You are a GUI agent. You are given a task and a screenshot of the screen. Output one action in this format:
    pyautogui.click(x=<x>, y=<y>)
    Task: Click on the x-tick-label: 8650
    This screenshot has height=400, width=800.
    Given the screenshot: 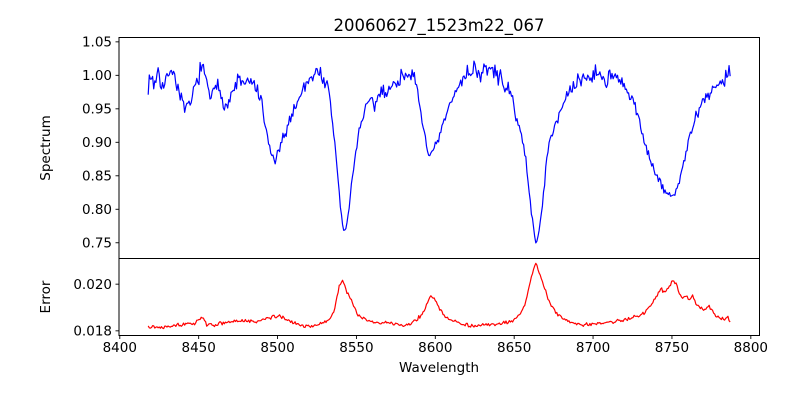 What is the action you would take?
    pyautogui.click(x=514, y=348)
    